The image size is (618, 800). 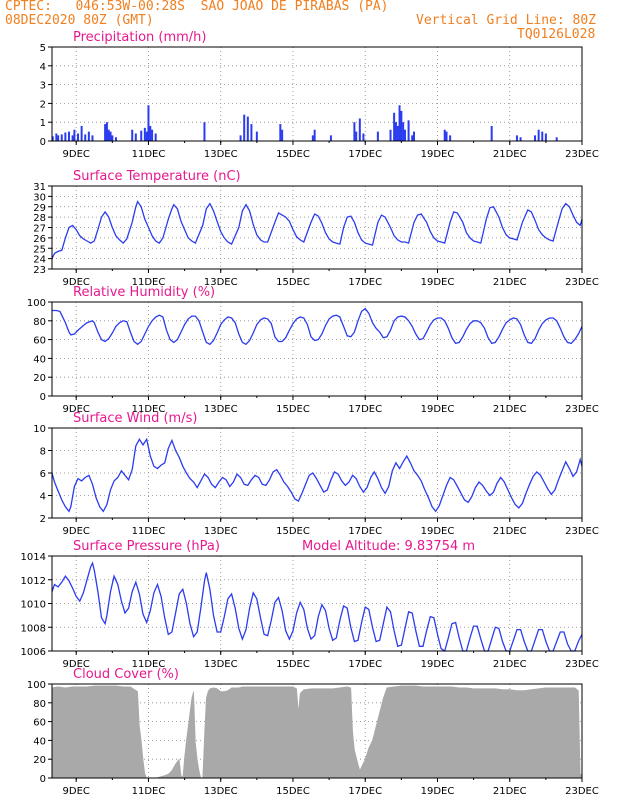 I want to click on pres-ytick-label: 1006, so click(x=33, y=652).